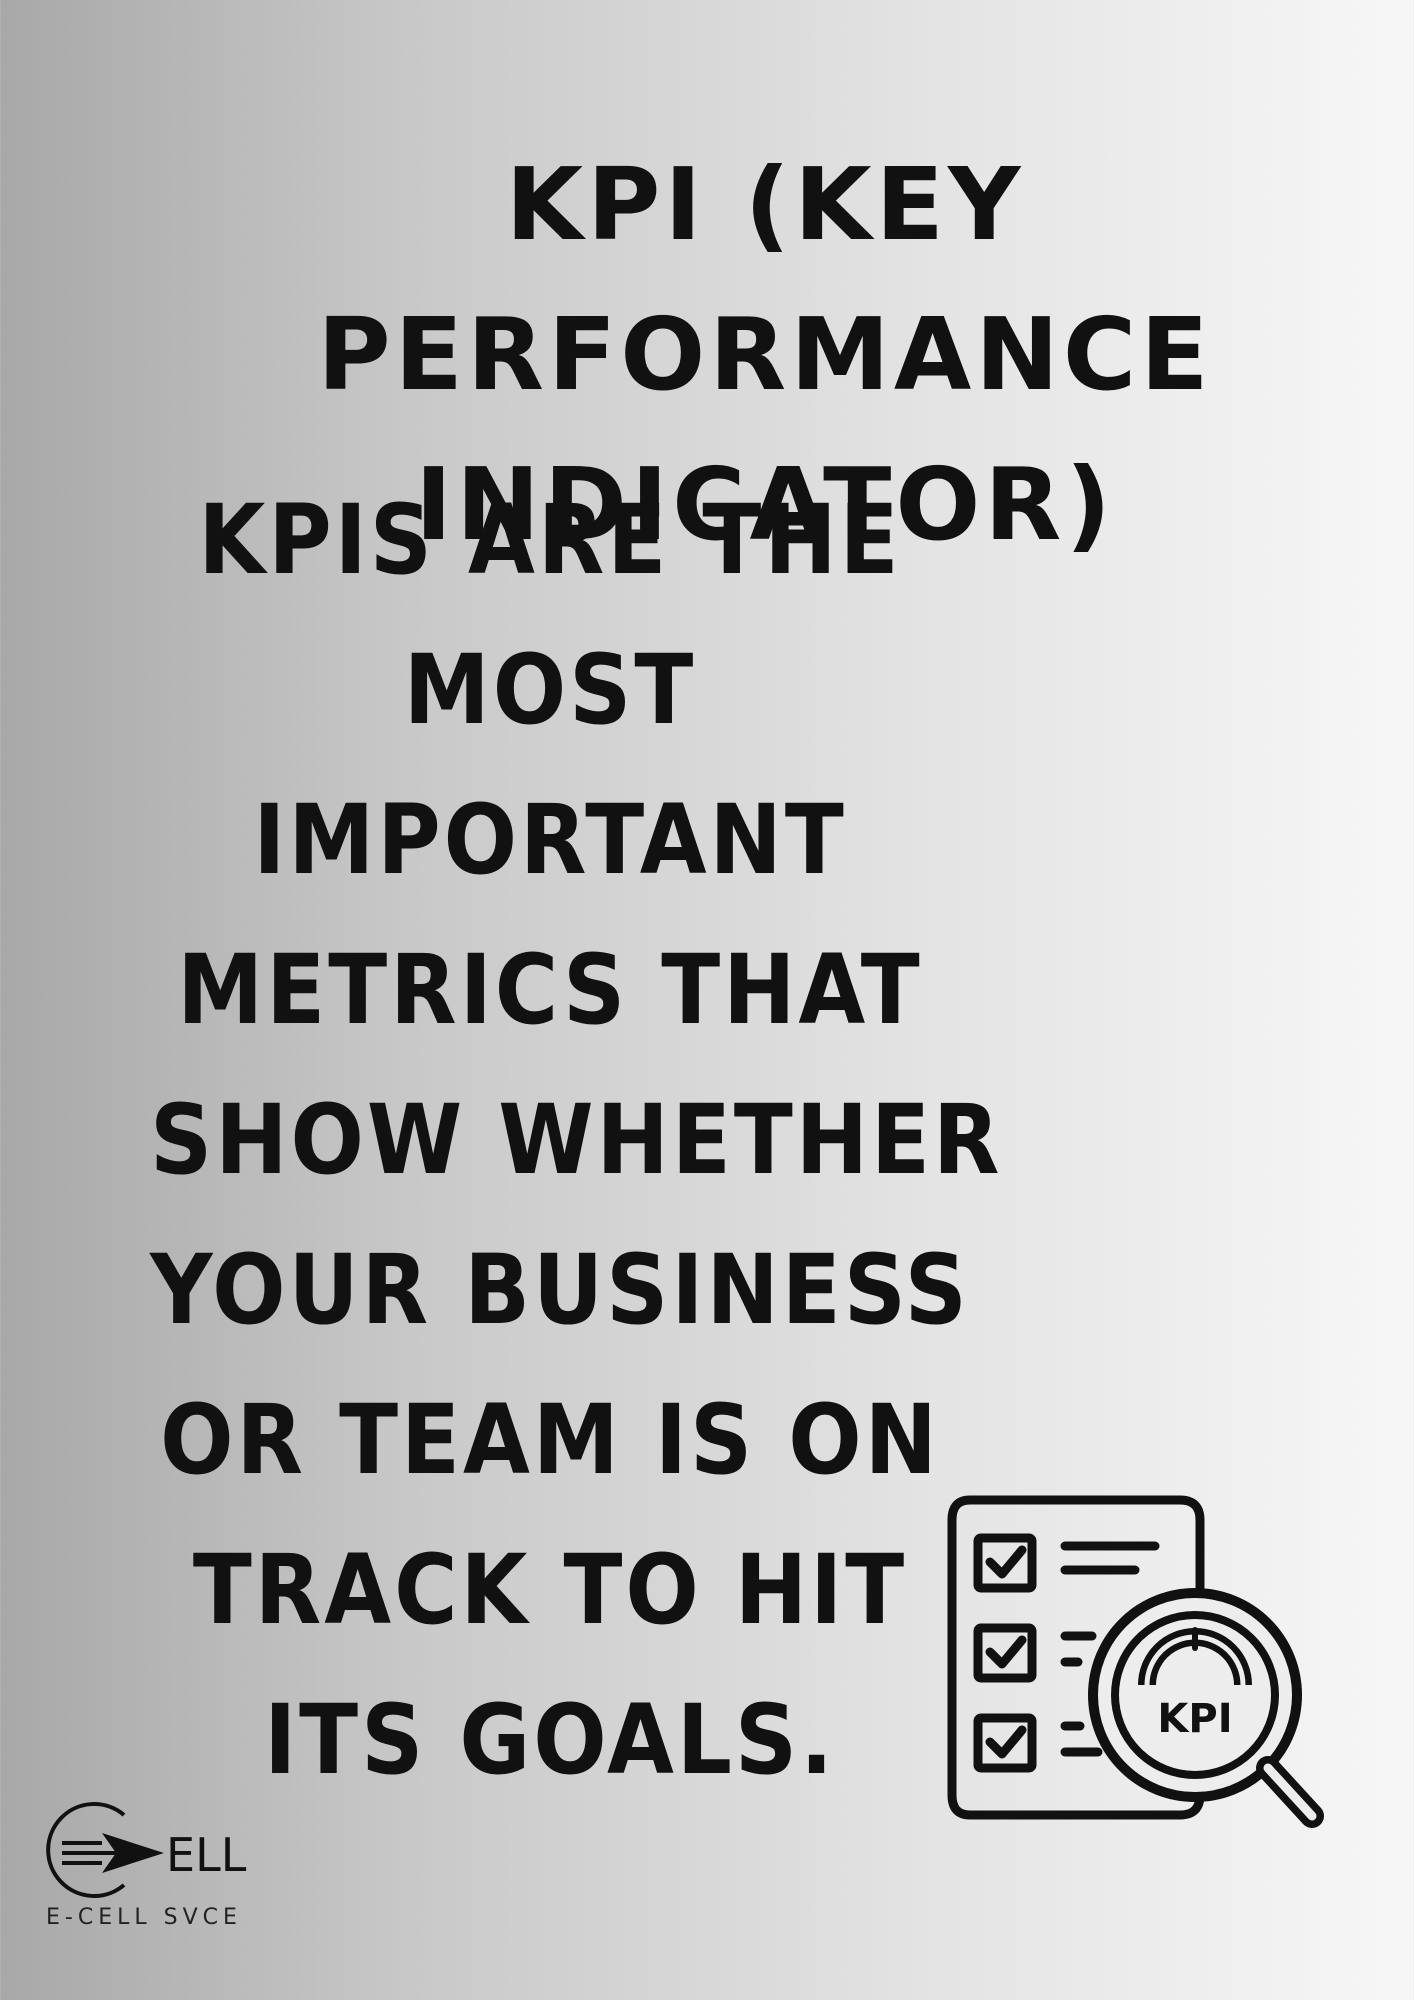 The height and width of the screenshot is (2000, 1414). I want to click on logo-caption: E-CELL SVCE, so click(144, 1917).